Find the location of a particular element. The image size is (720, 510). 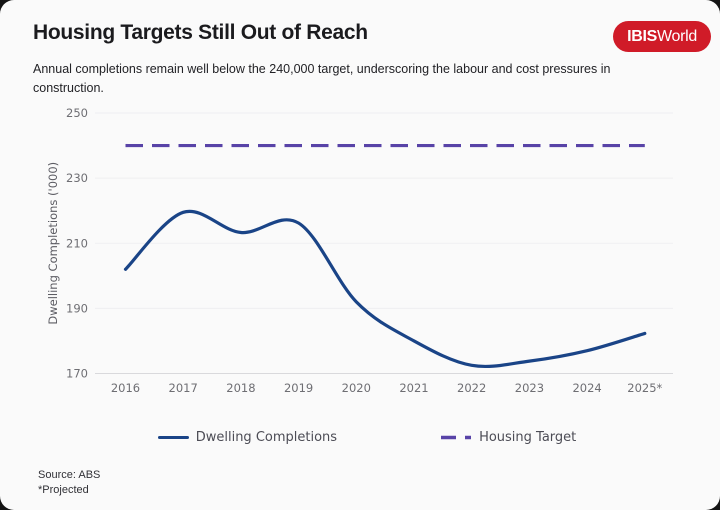

y-tick-label: 210 is located at coordinates (77, 243).